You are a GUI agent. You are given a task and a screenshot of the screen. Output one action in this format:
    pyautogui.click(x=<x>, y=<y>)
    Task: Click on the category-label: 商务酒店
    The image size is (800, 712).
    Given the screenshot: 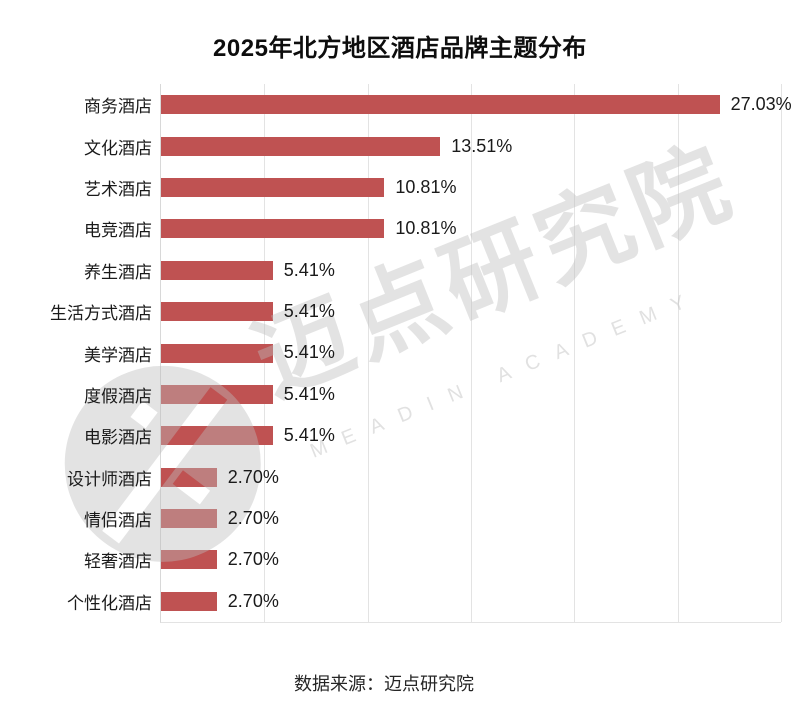 What is the action you would take?
    pyautogui.click(x=118, y=107)
    